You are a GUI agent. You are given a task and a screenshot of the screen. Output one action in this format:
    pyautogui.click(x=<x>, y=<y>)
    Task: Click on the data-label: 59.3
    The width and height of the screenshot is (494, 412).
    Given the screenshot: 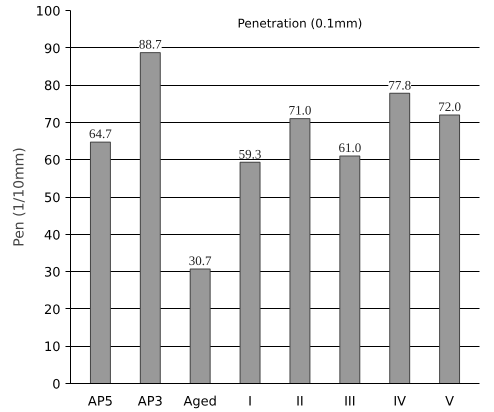 What is the action you would take?
    pyautogui.click(x=250, y=154)
    